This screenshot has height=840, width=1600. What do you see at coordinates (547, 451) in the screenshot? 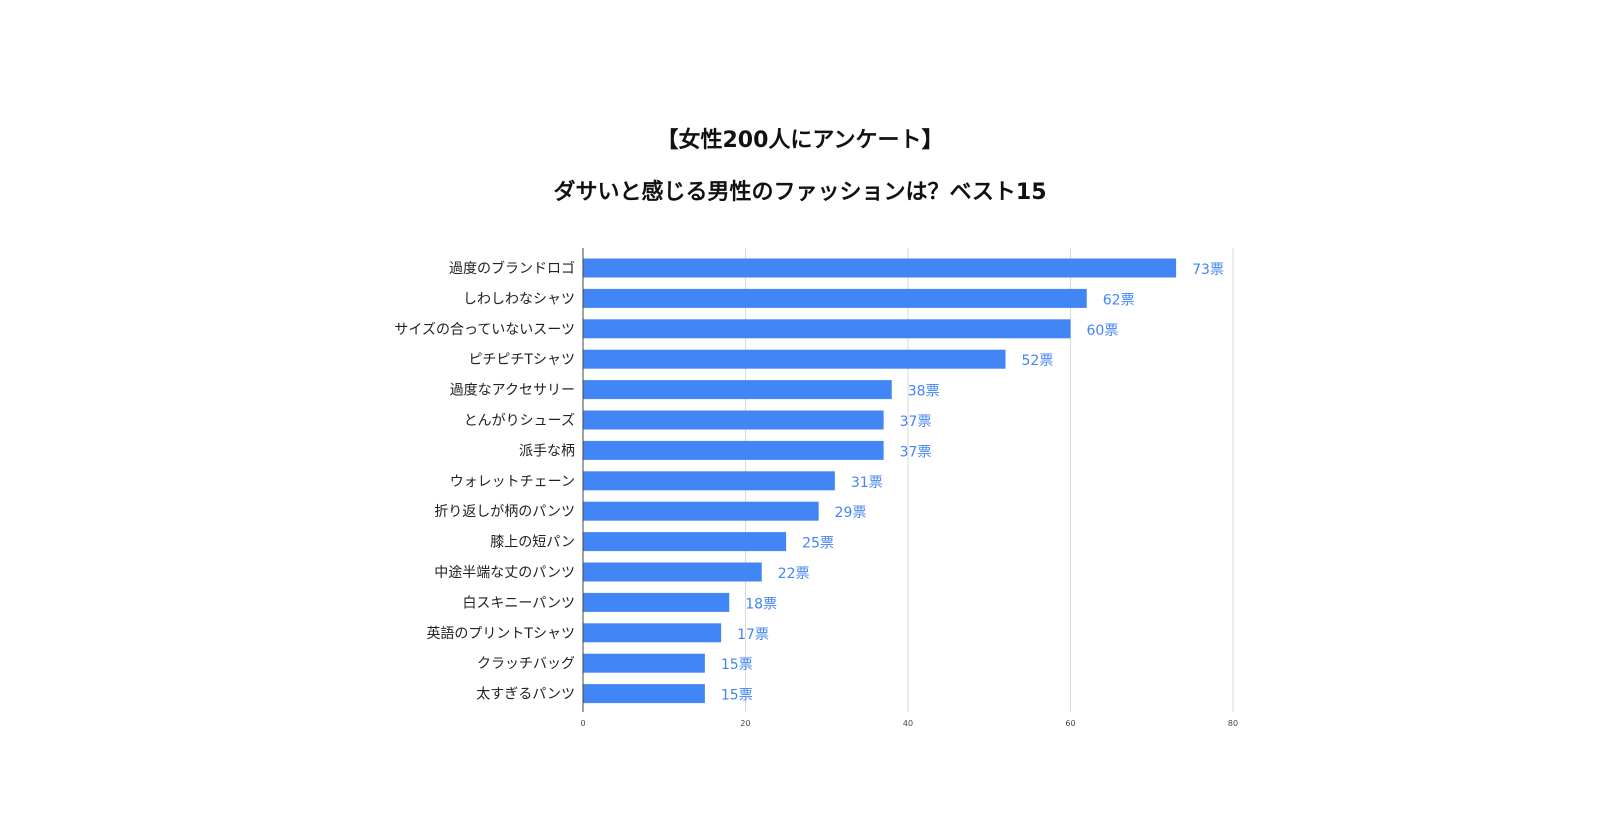
I see `category-label: 派手な柄` at bounding box center [547, 451].